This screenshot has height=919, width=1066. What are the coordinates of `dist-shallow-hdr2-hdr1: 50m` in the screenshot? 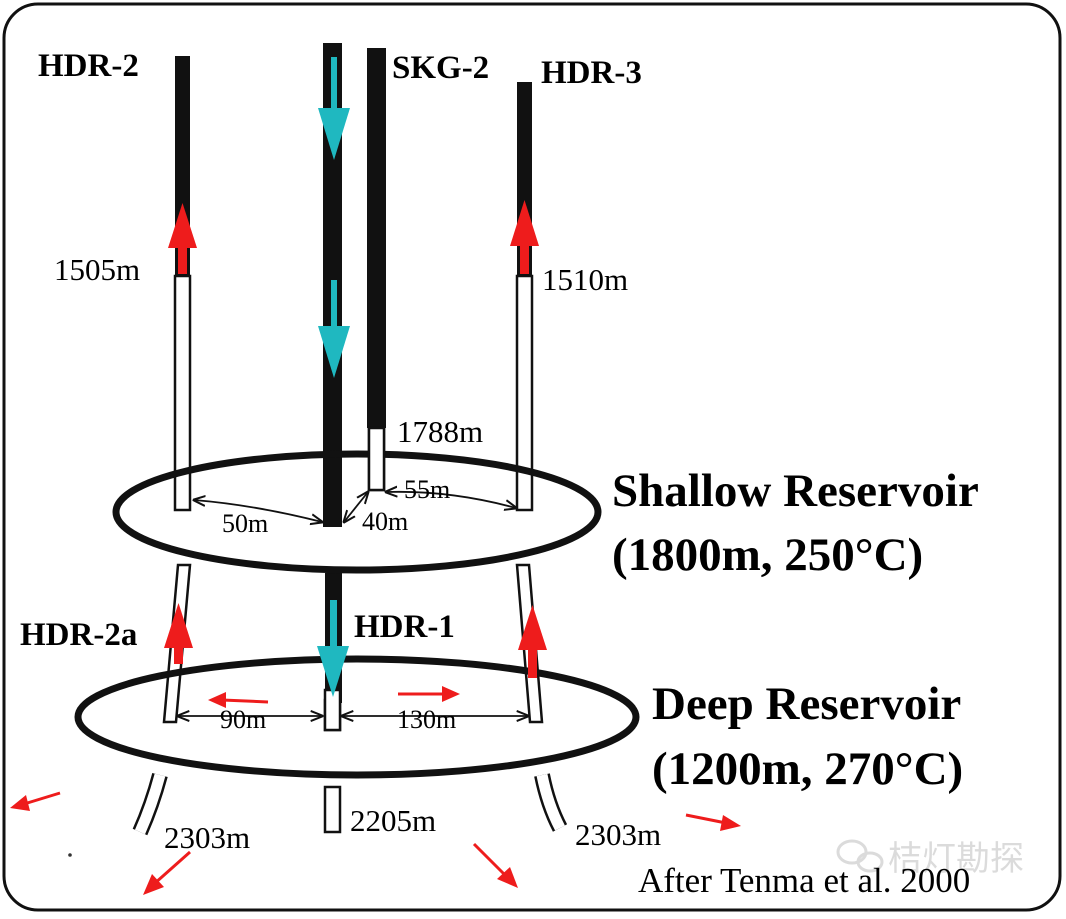 It's located at (245, 523).